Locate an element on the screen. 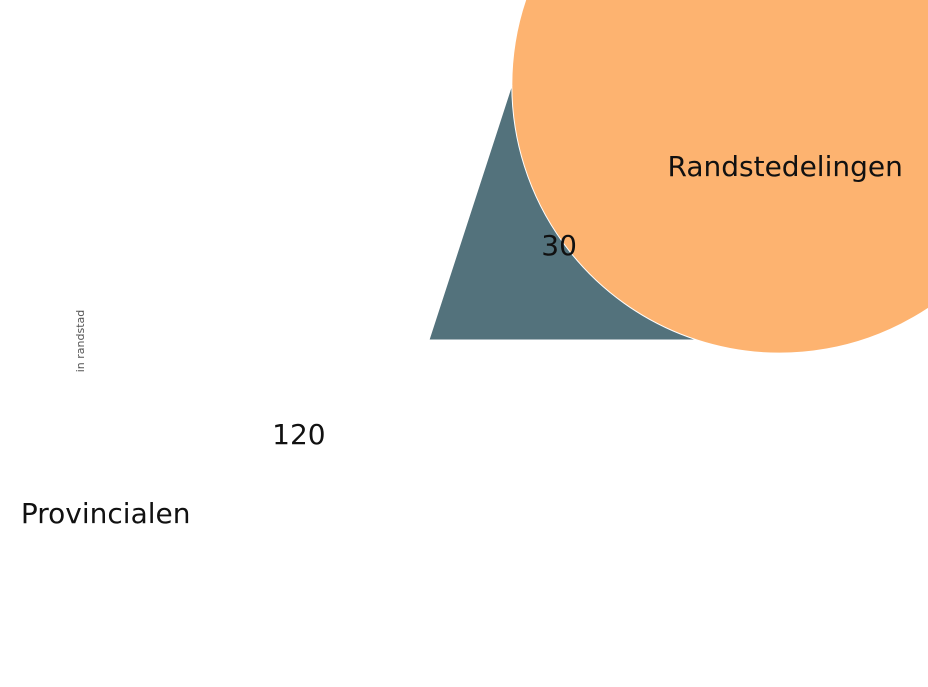  pie-category-label-randstedelingen: Randstedelingen is located at coordinates (784, 166).